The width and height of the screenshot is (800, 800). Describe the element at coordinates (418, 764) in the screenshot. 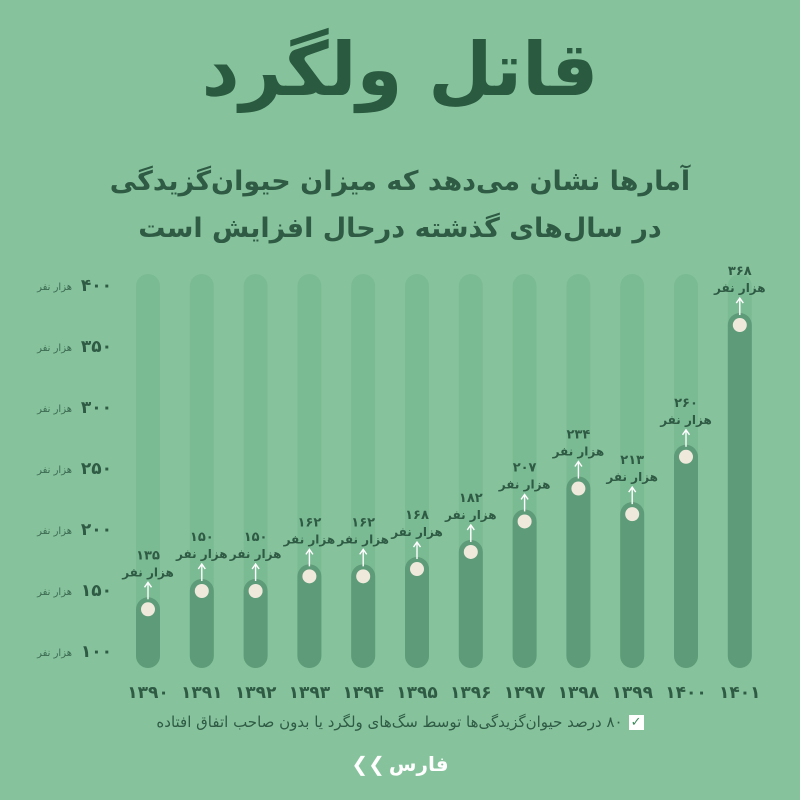

I see `logo-text: فارس` at that location.